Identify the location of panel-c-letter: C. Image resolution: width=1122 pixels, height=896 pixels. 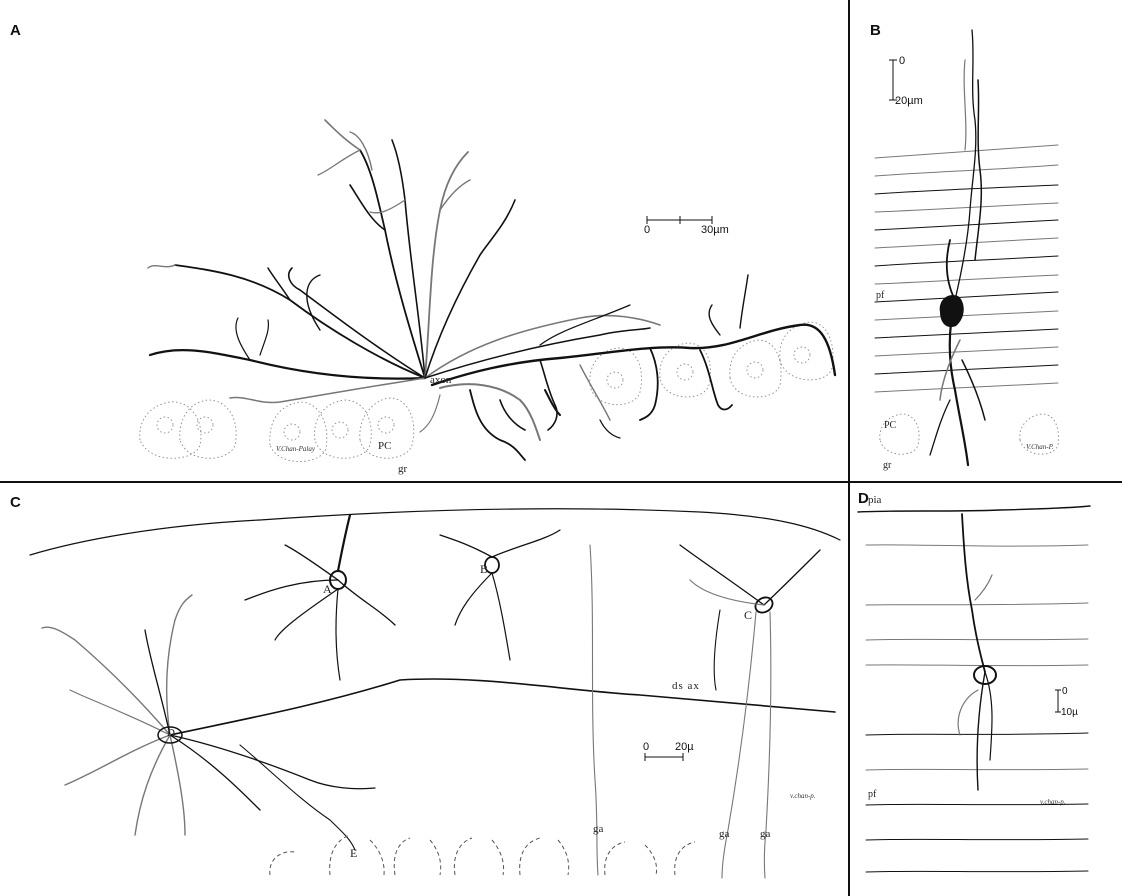
(15, 502).